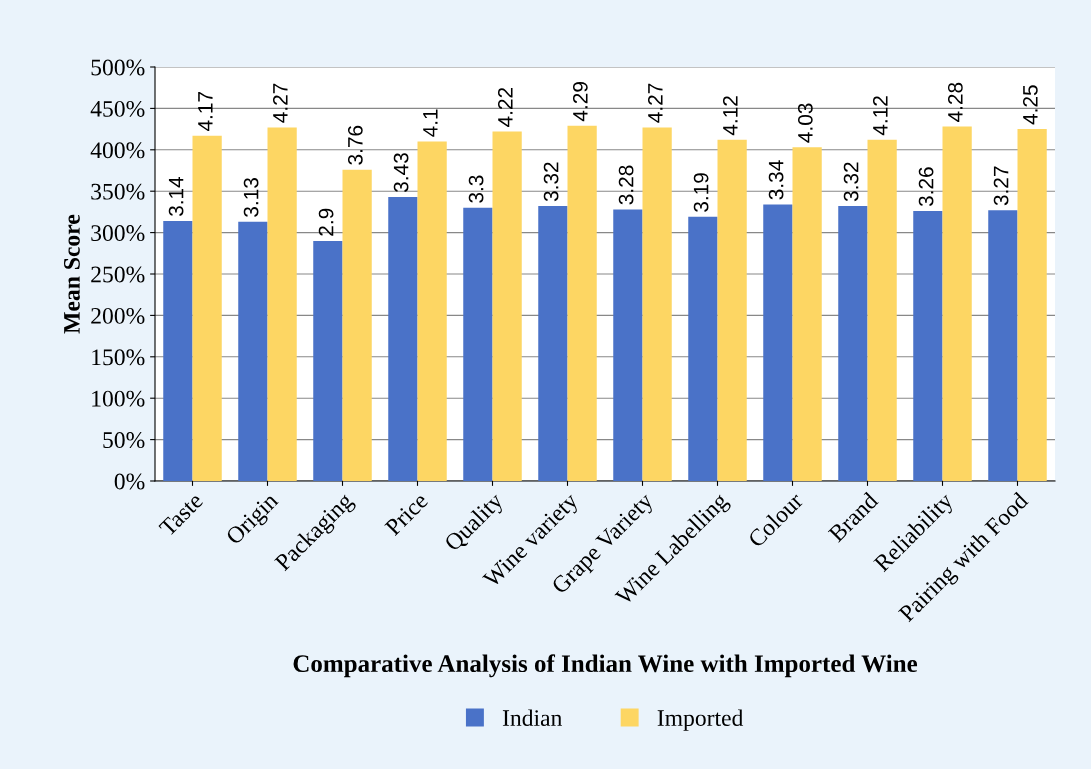 This screenshot has height=769, width=1091. I want to click on data-label: 3.13, so click(251, 197).